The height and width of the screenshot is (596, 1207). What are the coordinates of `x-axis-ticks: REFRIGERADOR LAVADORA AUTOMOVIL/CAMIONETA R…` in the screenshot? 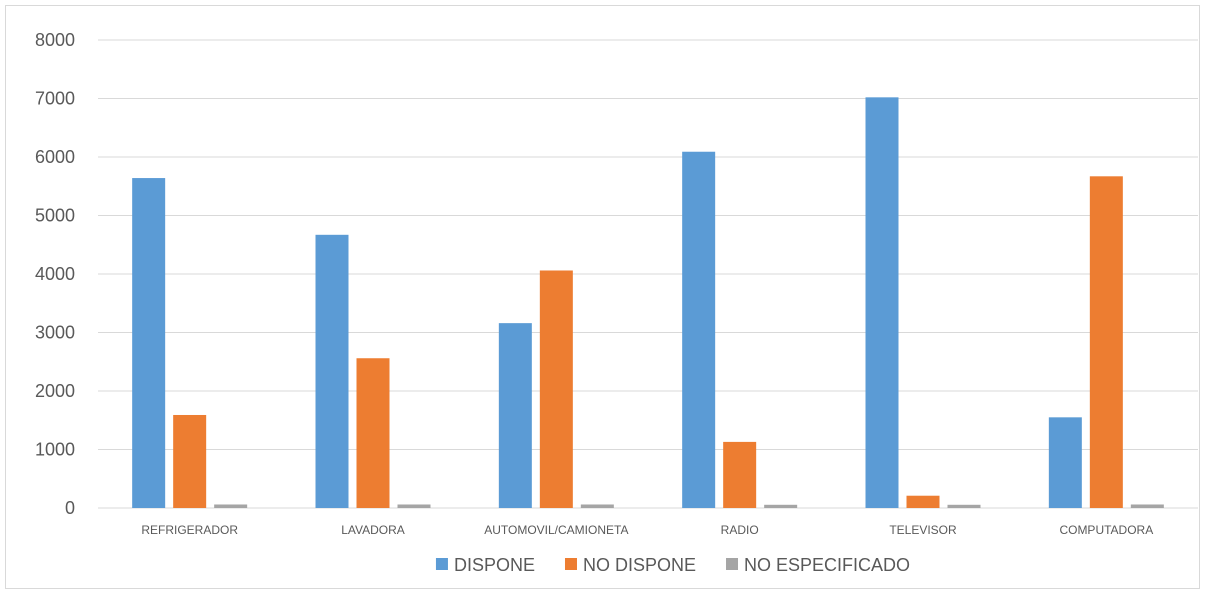 It's located at (647, 530).